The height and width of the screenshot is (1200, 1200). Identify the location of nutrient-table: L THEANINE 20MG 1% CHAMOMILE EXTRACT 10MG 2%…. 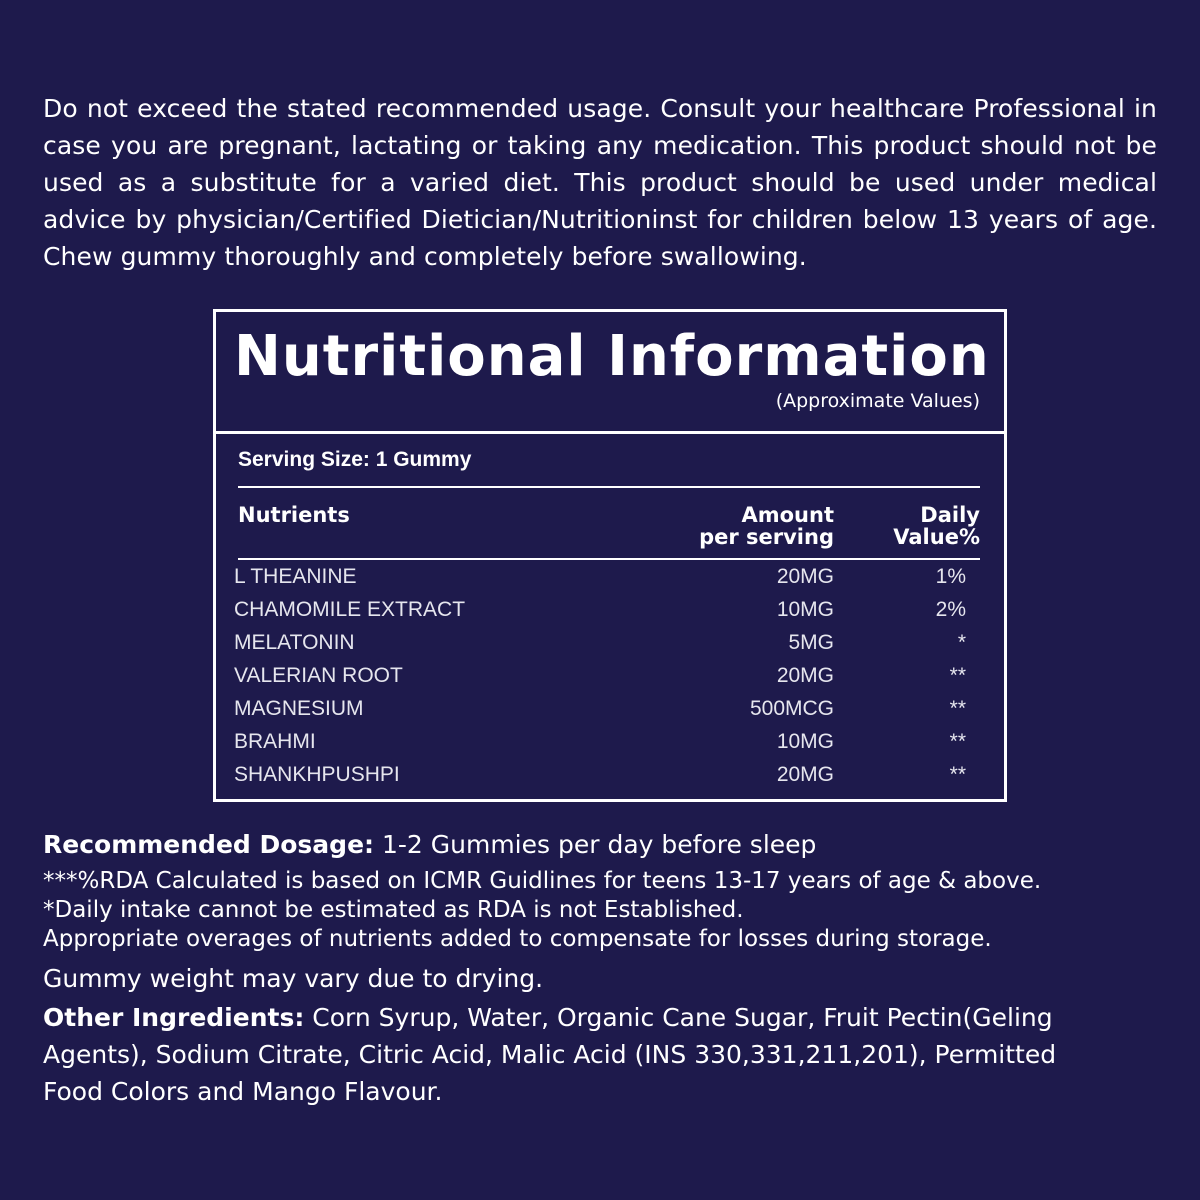
(609, 680).